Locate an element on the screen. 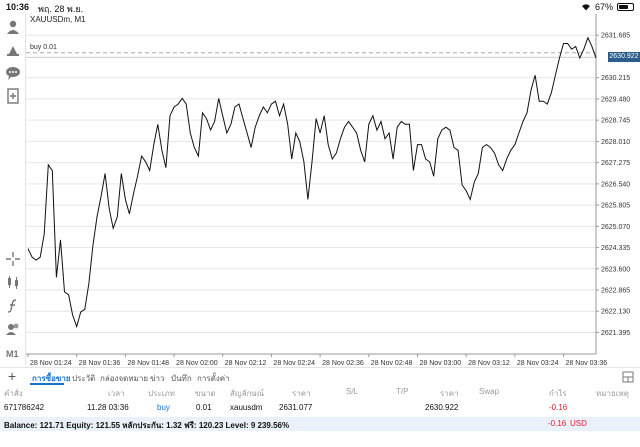 The width and height of the screenshot is (640, 447). col-price-current: ราคา is located at coordinates (449, 393).